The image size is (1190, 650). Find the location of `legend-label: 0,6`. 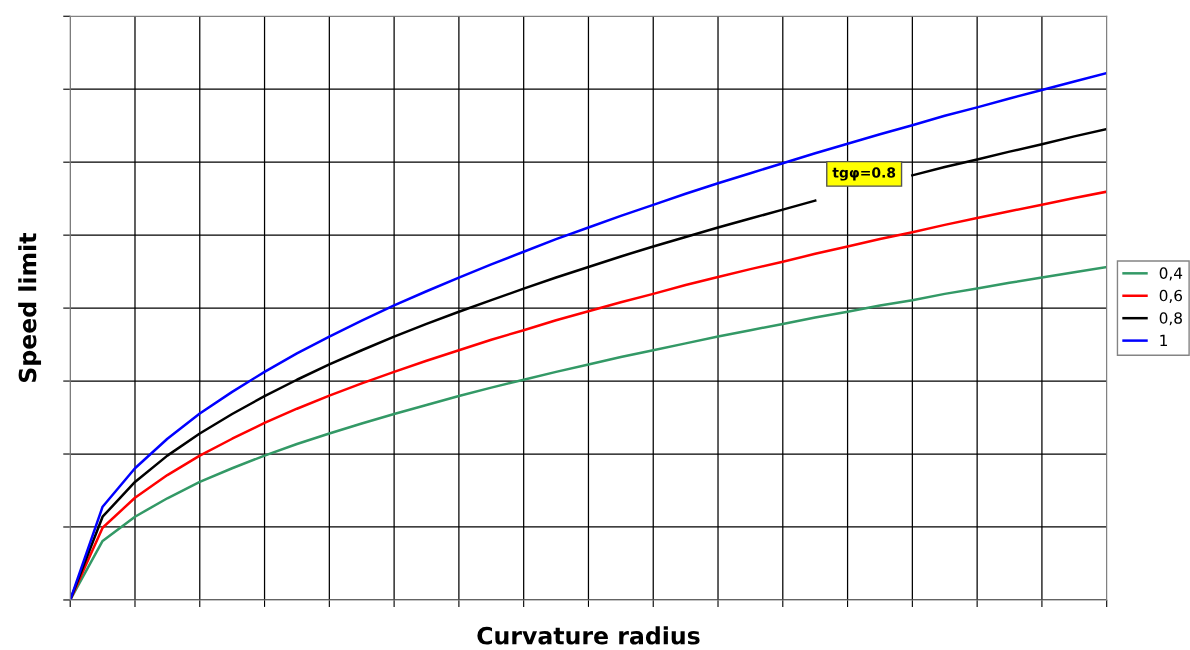

legend-label: 0,6 is located at coordinates (1171, 296).